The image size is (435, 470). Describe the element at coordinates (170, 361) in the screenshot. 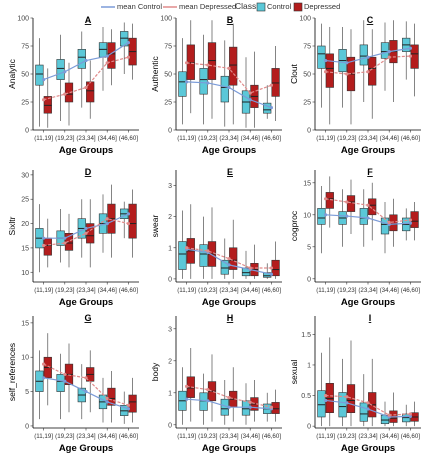

I see `y-tick-label: 2` at that location.